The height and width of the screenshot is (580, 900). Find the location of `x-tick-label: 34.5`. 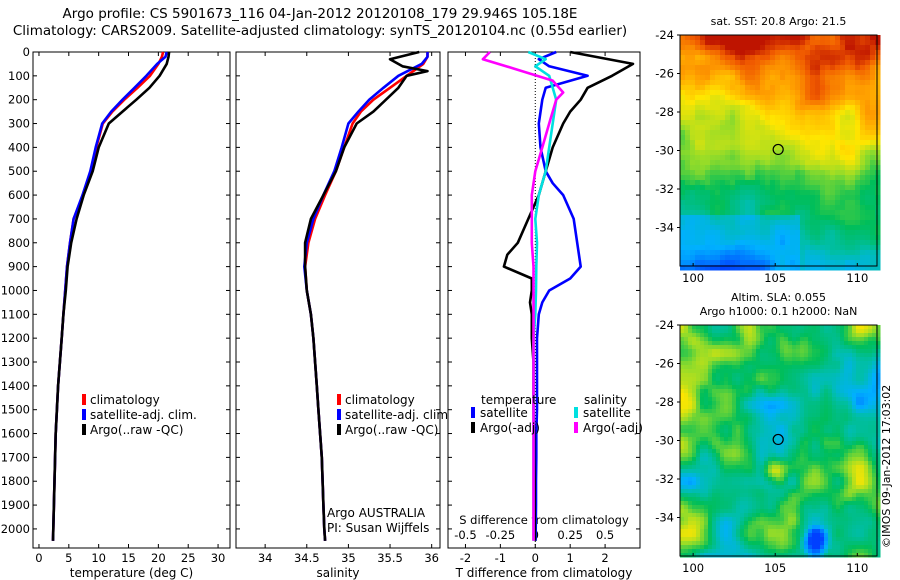

x-tick-label: 34.5 is located at coordinates (307, 558).